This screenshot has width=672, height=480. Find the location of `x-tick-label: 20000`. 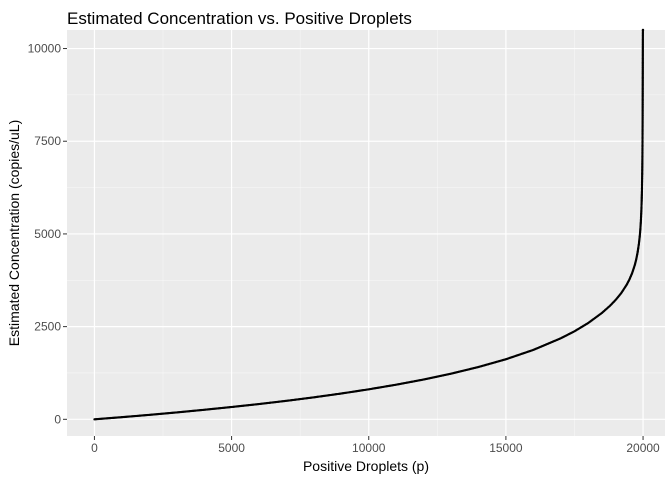

x-tick-label: 20000 is located at coordinates (643, 448).